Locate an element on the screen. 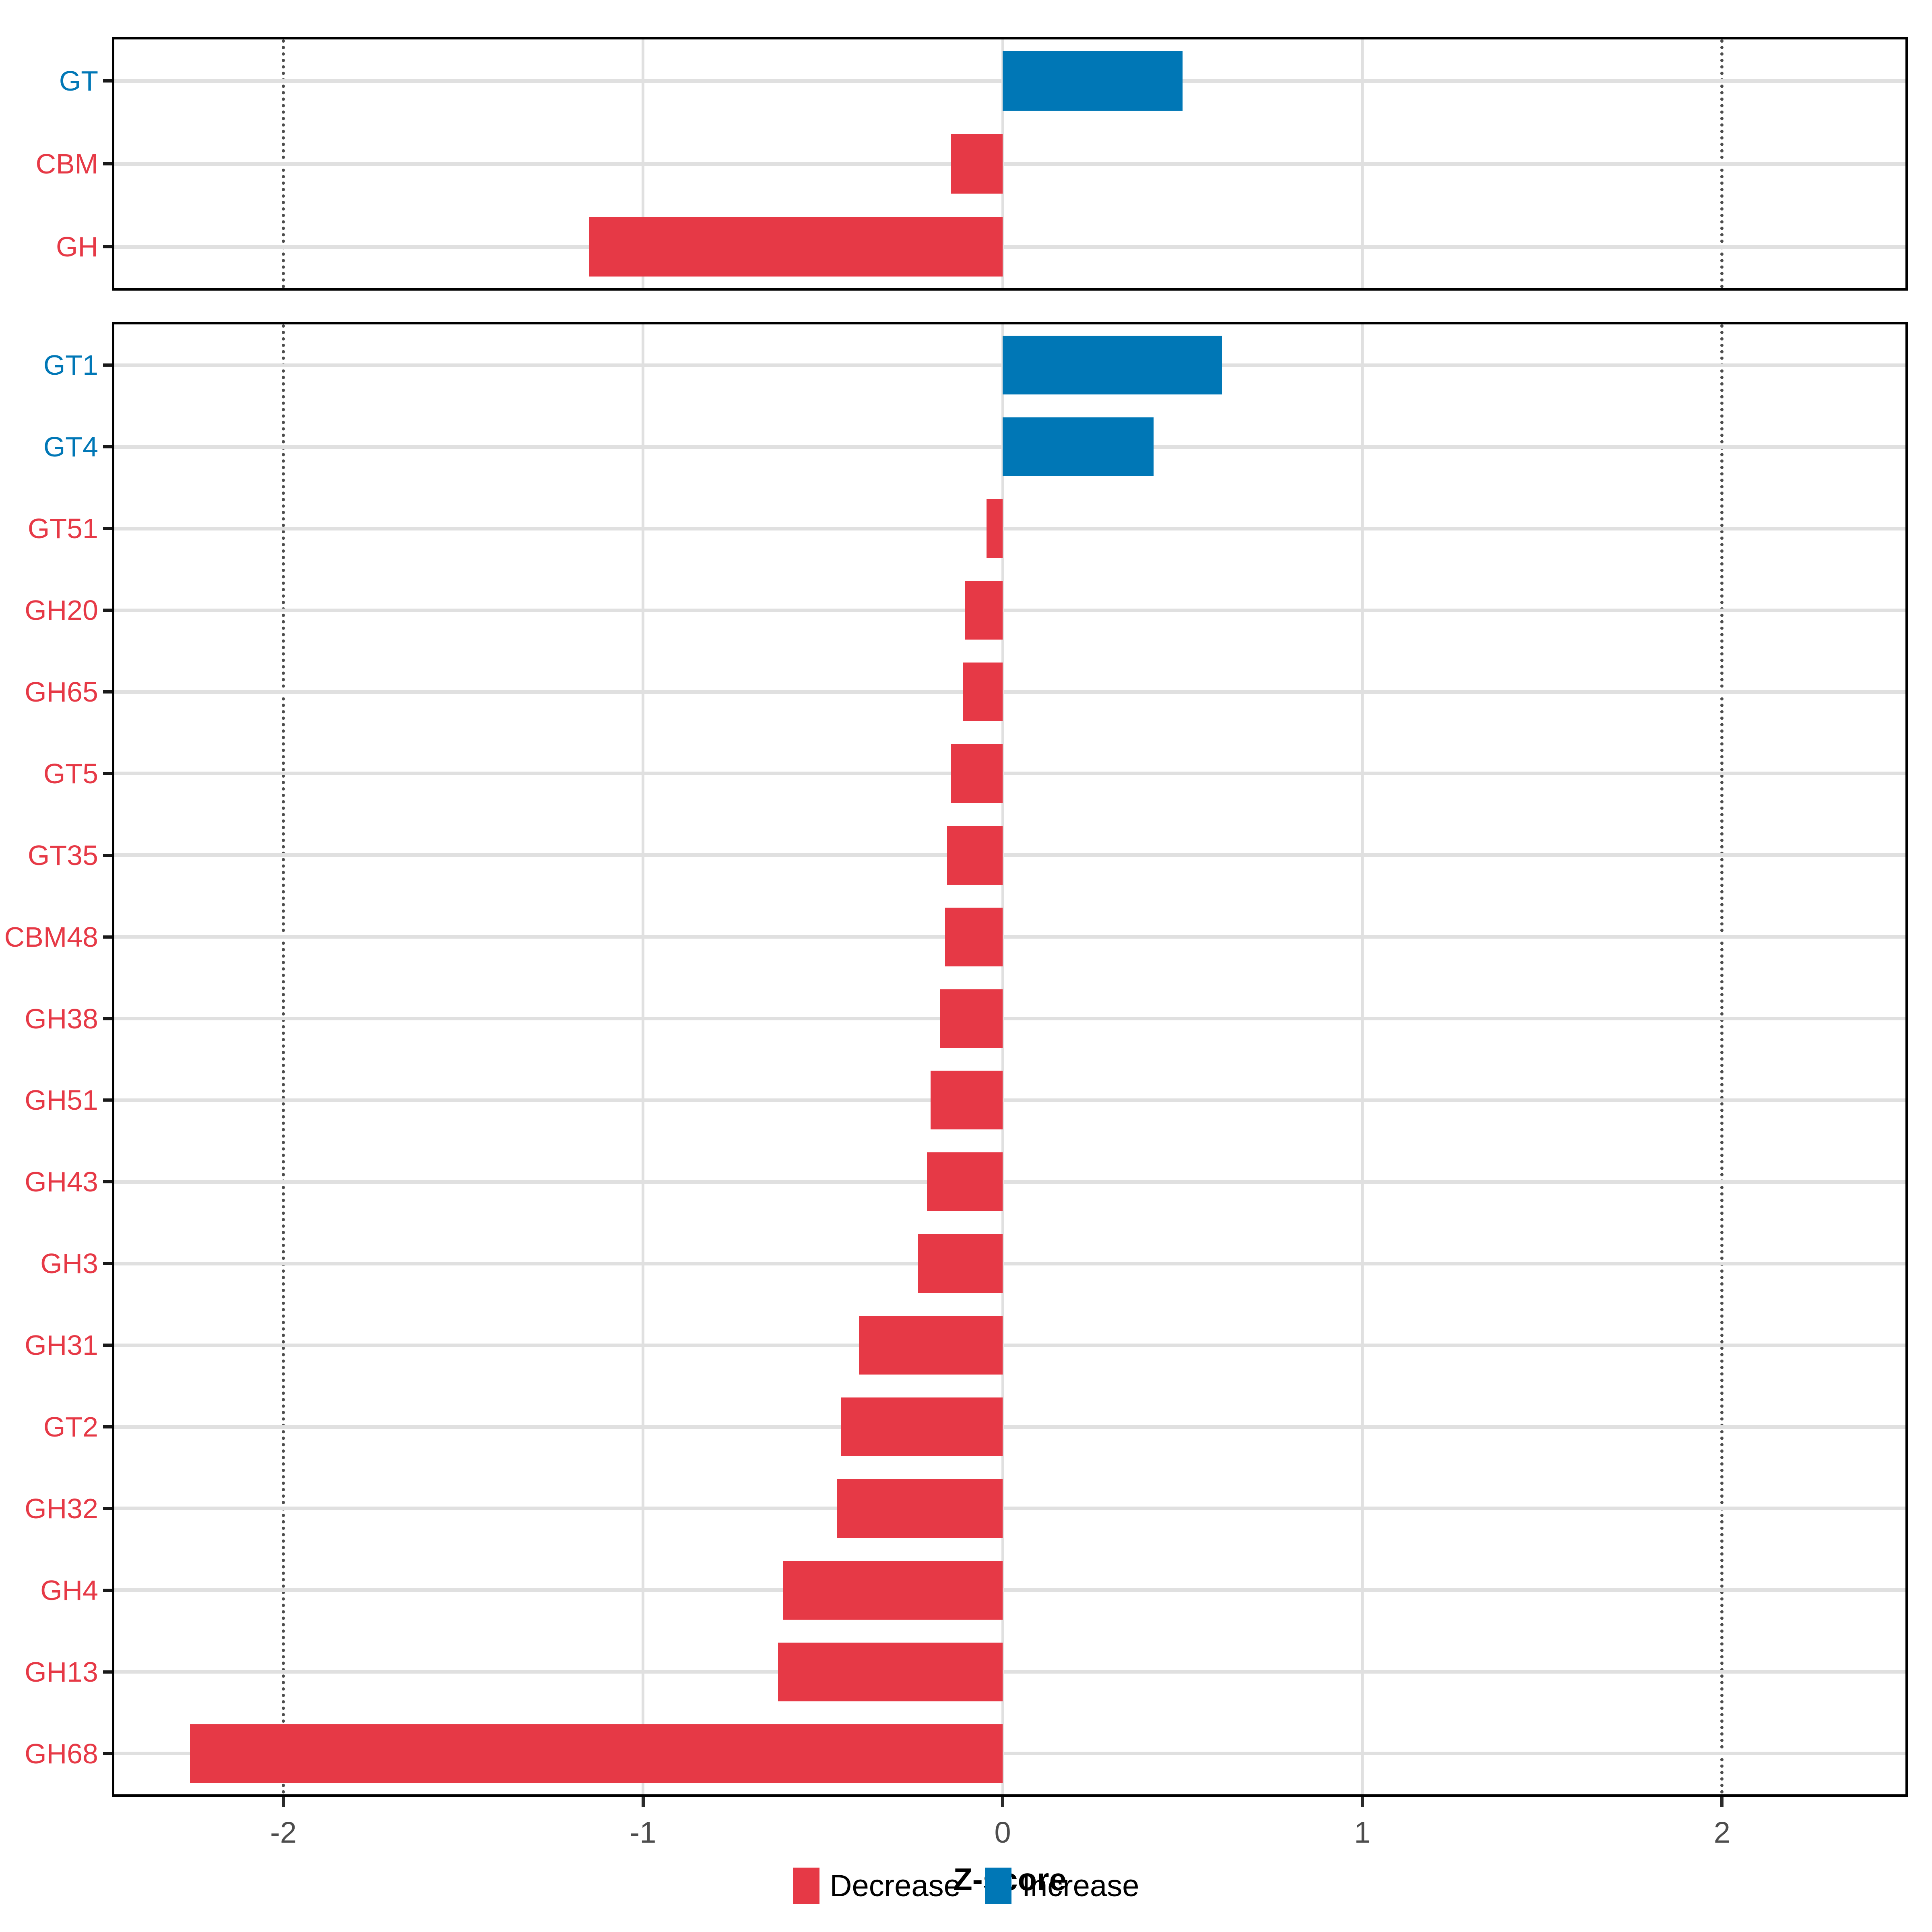  y-tick-GH43 is located at coordinates (107, 1182).